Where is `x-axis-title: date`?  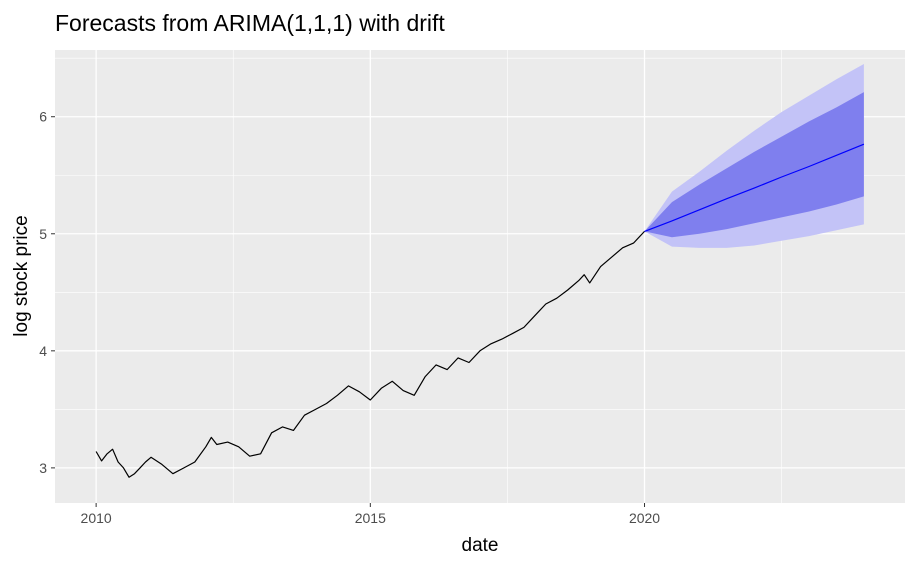
x-axis-title: date is located at coordinates (480, 545).